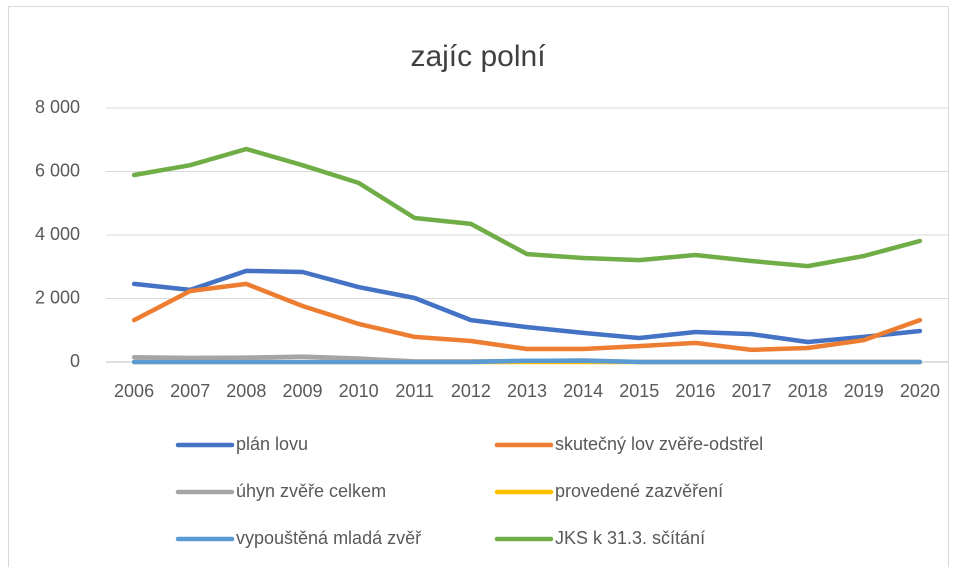 Image resolution: width=957 pixels, height=567 pixels. What do you see at coordinates (639, 391) in the screenshot?
I see `x-tick-label: 2015` at bounding box center [639, 391].